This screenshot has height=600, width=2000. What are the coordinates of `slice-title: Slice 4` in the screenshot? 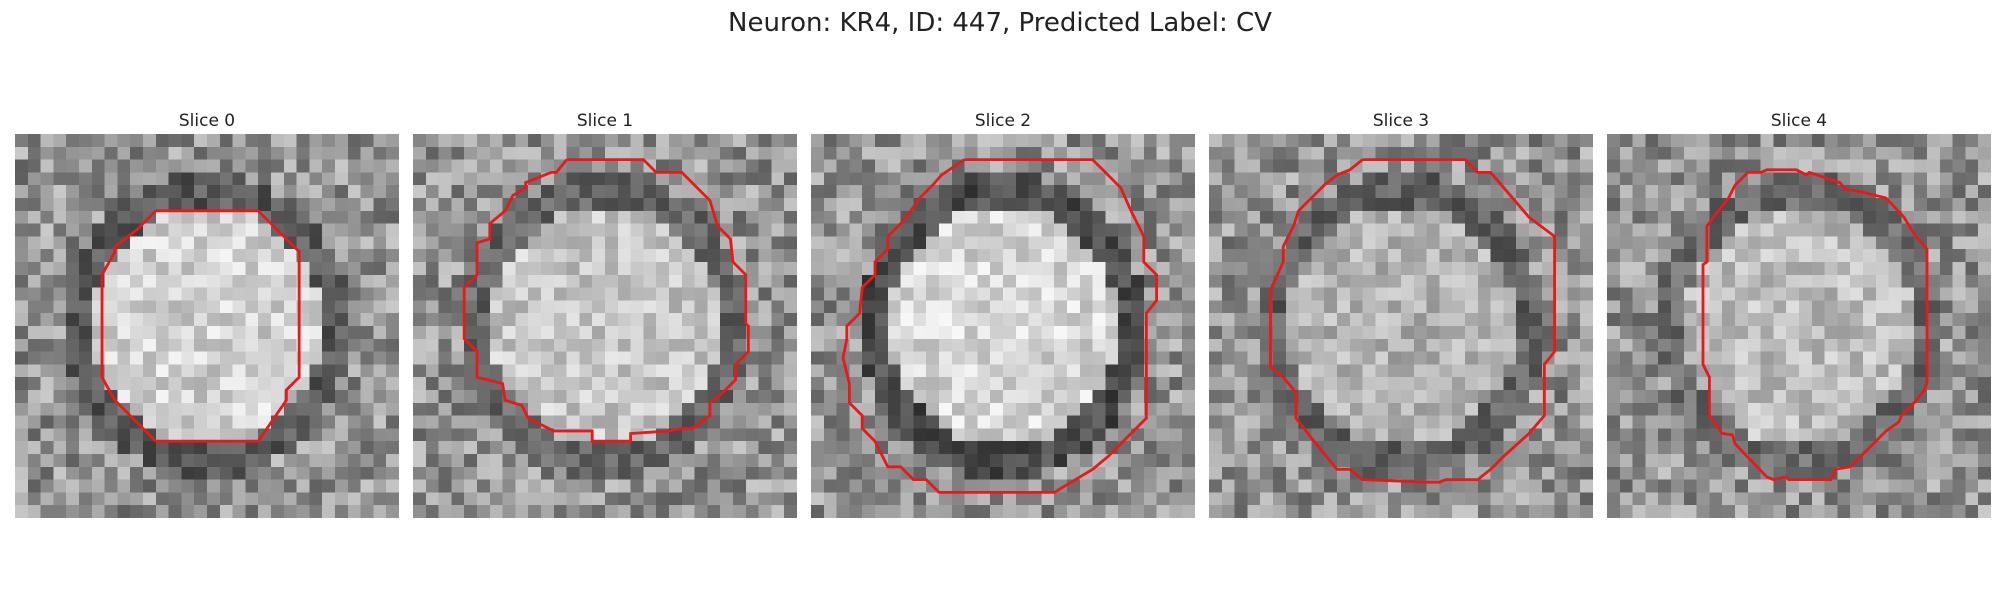 It's located at (1799, 121).